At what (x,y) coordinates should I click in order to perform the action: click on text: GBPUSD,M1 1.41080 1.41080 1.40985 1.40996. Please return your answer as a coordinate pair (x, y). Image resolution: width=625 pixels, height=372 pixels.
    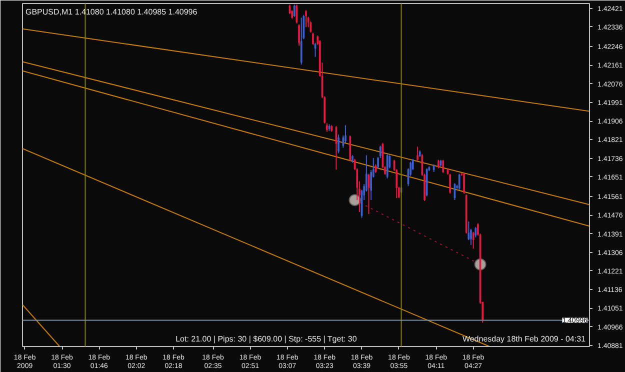
    Looking at the image, I should click on (112, 12).